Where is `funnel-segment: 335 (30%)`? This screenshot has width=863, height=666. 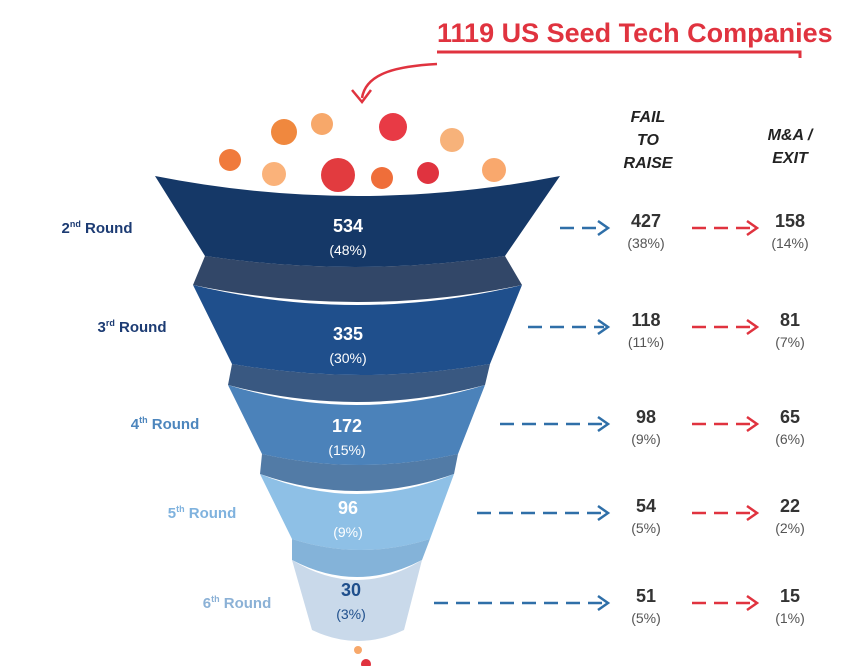 funnel-segment: 335 (30%) is located at coordinates (357, 343).